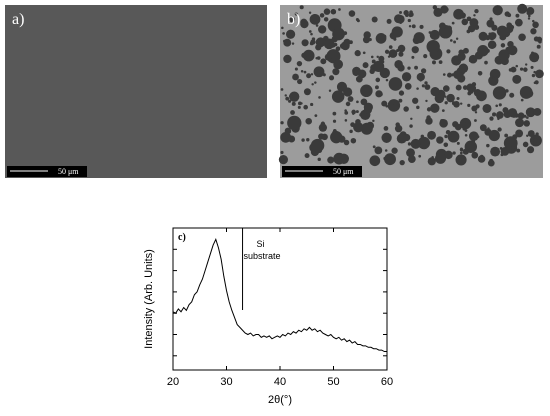 The image size is (550, 416). What do you see at coordinates (68, 171) in the screenshot?
I see `scale-bar-label: 50 μm` at bounding box center [68, 171].